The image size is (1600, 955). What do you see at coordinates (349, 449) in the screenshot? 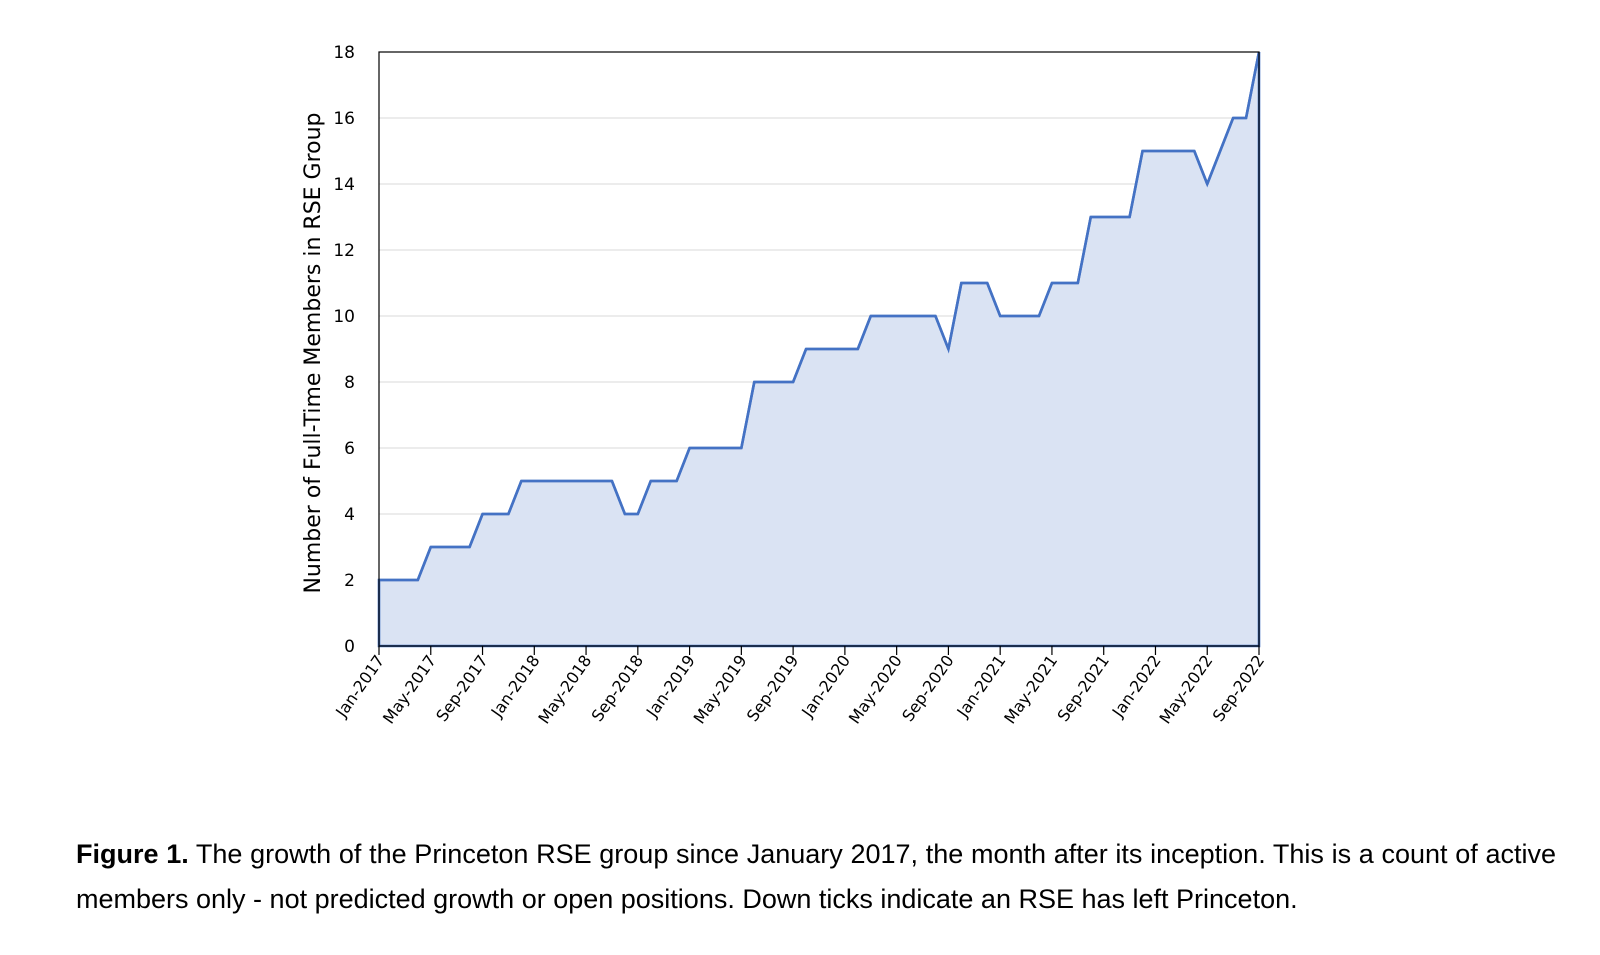
I see `y-tick-label: 6` at bounding box center [349, 449].